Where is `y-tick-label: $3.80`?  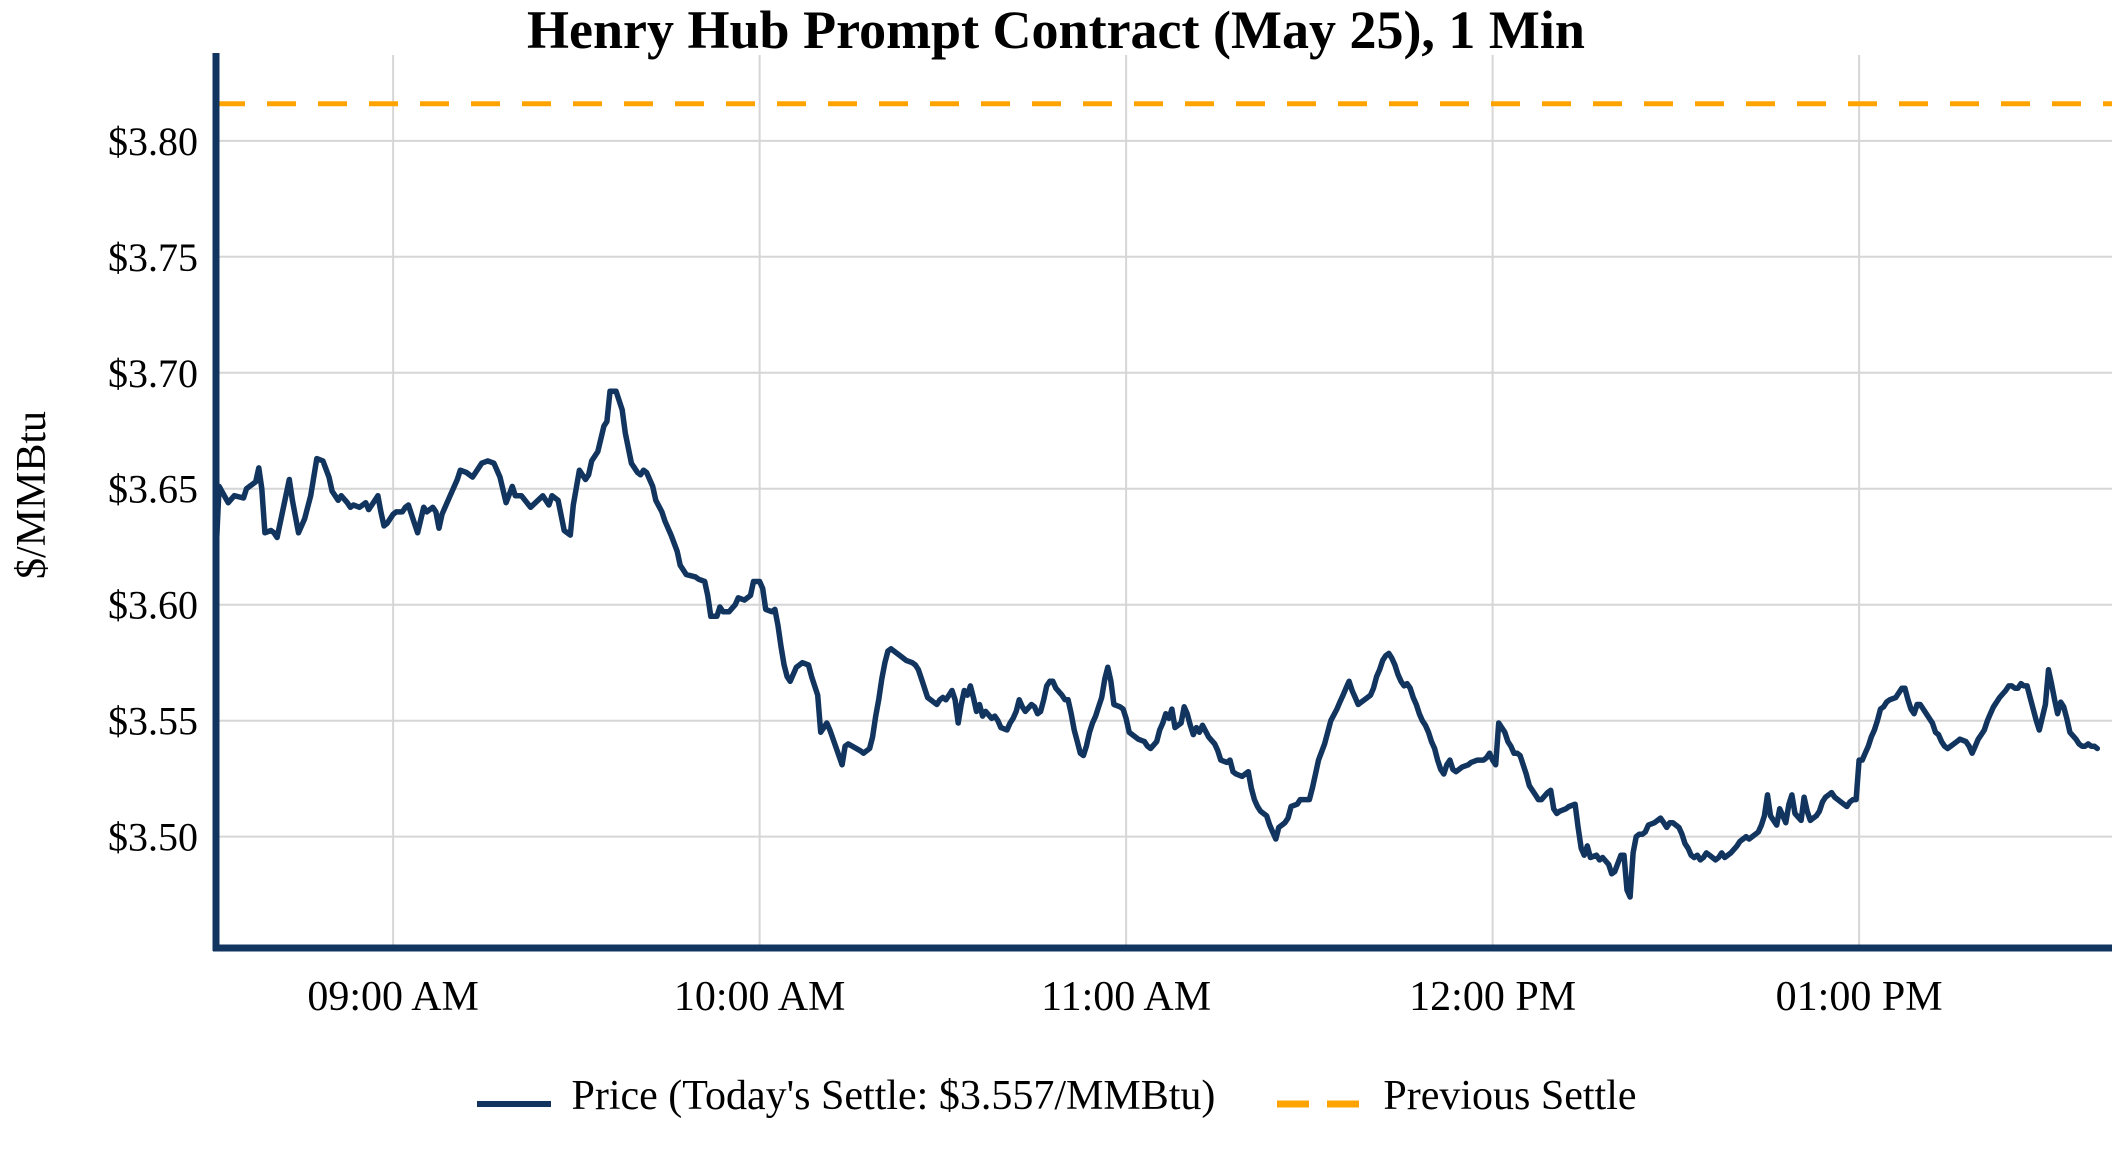
y-tick-label: $3.80 is located at coordinates (153, 141).